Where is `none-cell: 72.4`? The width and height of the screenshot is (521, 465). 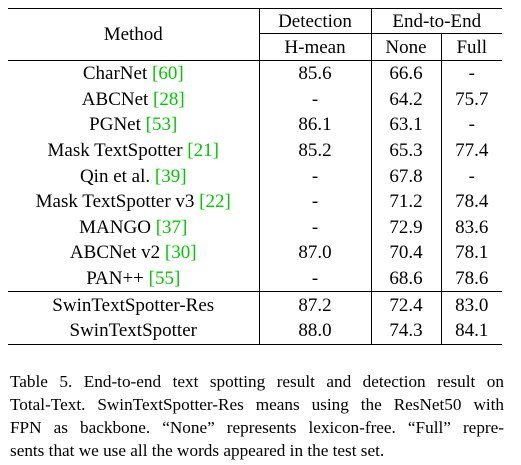
none-cell: 72.4 is located at coordinates (406, 305).